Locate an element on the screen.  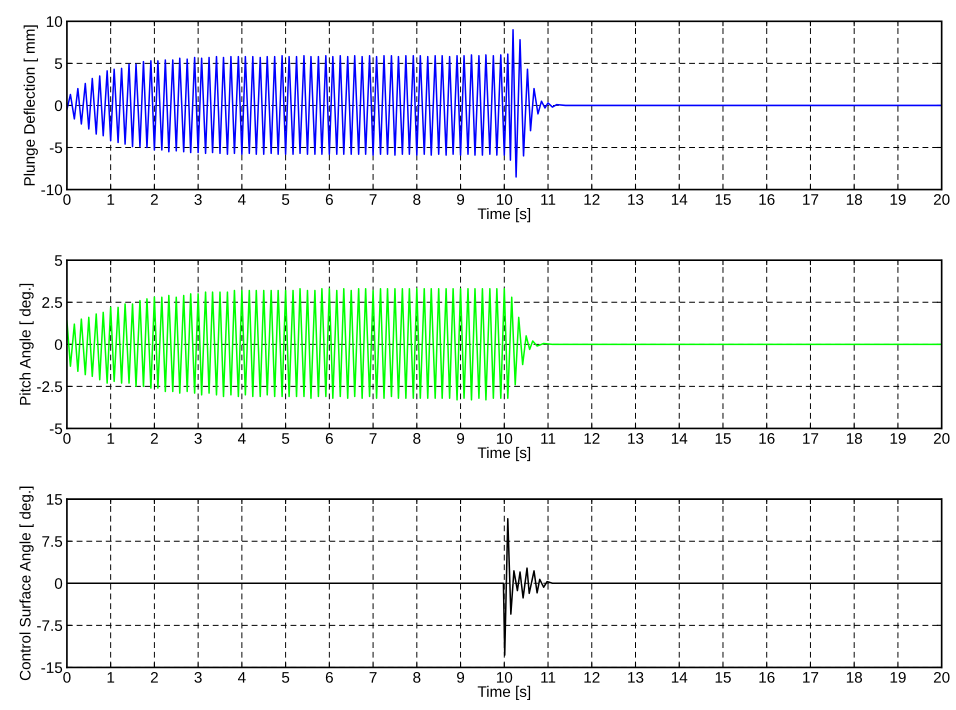
y-axis-title: Plunge Deflection [ mm] is located at coordinates (31, 105).